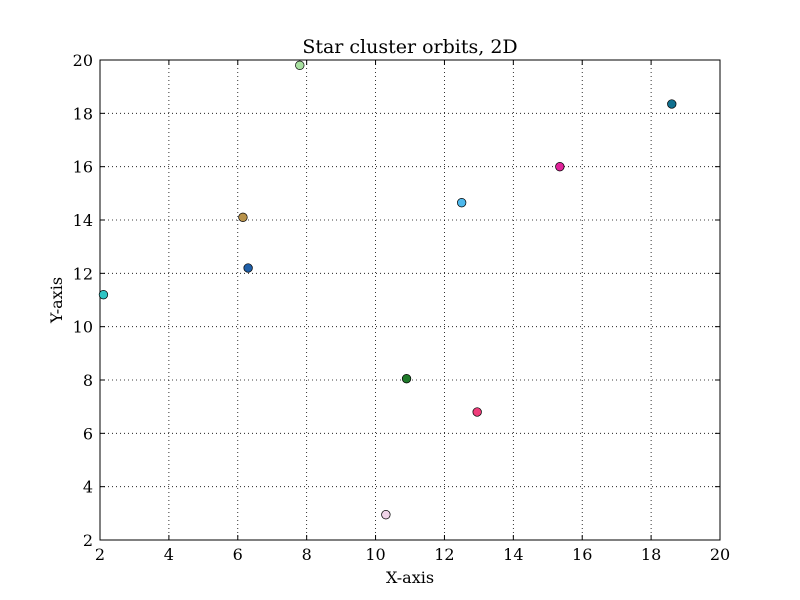 This screenshot has width=800, height=600. What do you see at coordinates (582, 554) in the screenshot?
I see `x-tick-label: 16` at bounding box center [582, 554].